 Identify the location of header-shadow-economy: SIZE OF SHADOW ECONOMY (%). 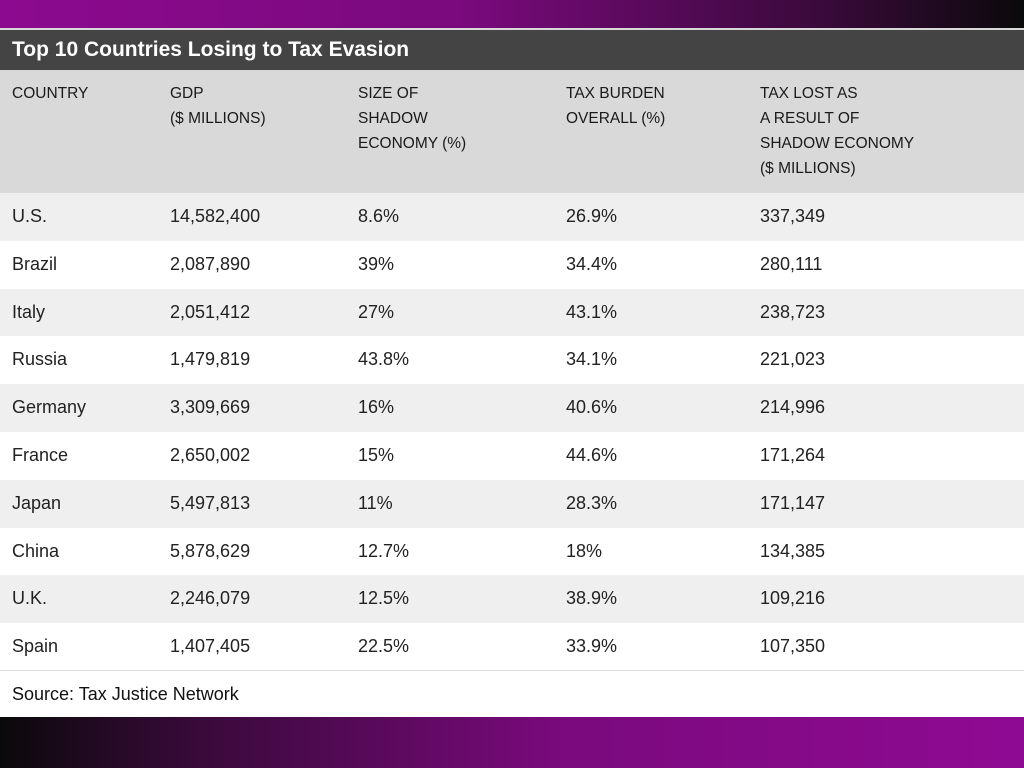
(412, 118).